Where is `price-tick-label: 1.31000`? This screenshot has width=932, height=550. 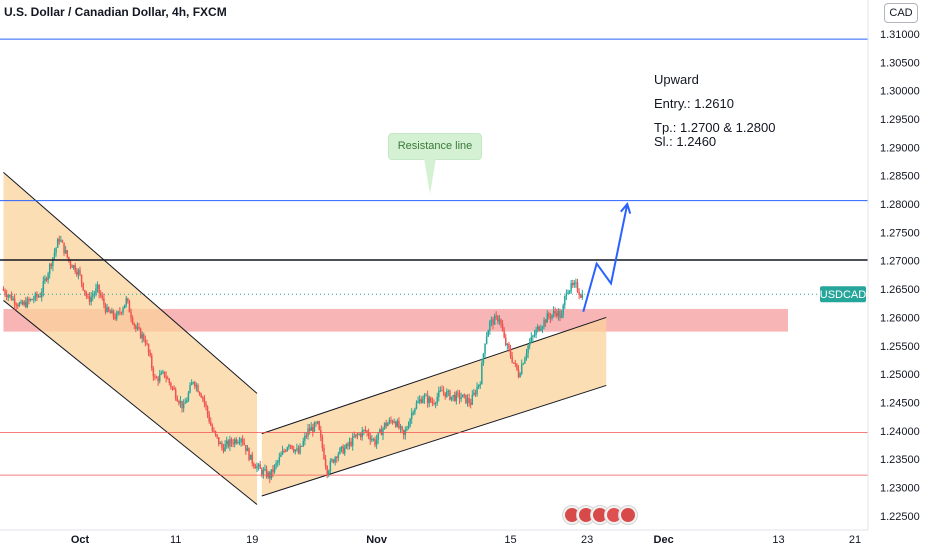 price-tick-label: 1.31000 is located at coordinates (900, 35).